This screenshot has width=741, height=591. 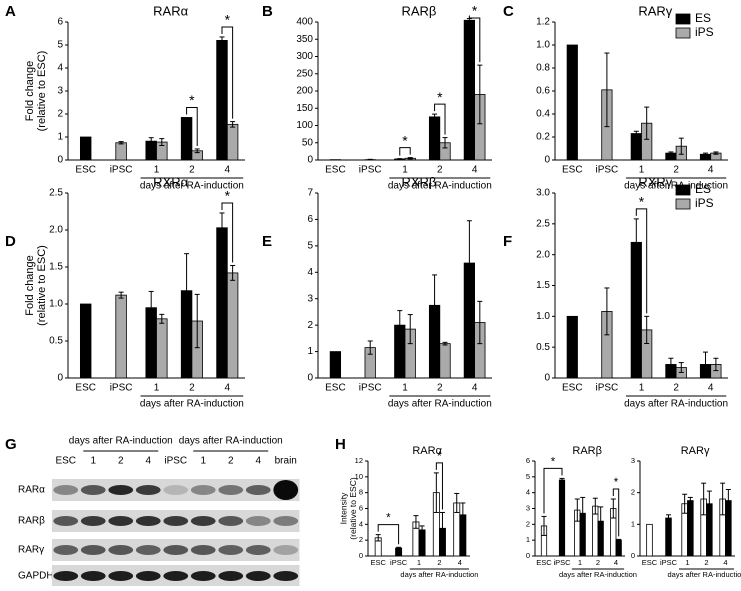 What do you see at coordinates (258, 461) in the screenshot?
I see `lane-label: 4` at bounding box center [258, 461].